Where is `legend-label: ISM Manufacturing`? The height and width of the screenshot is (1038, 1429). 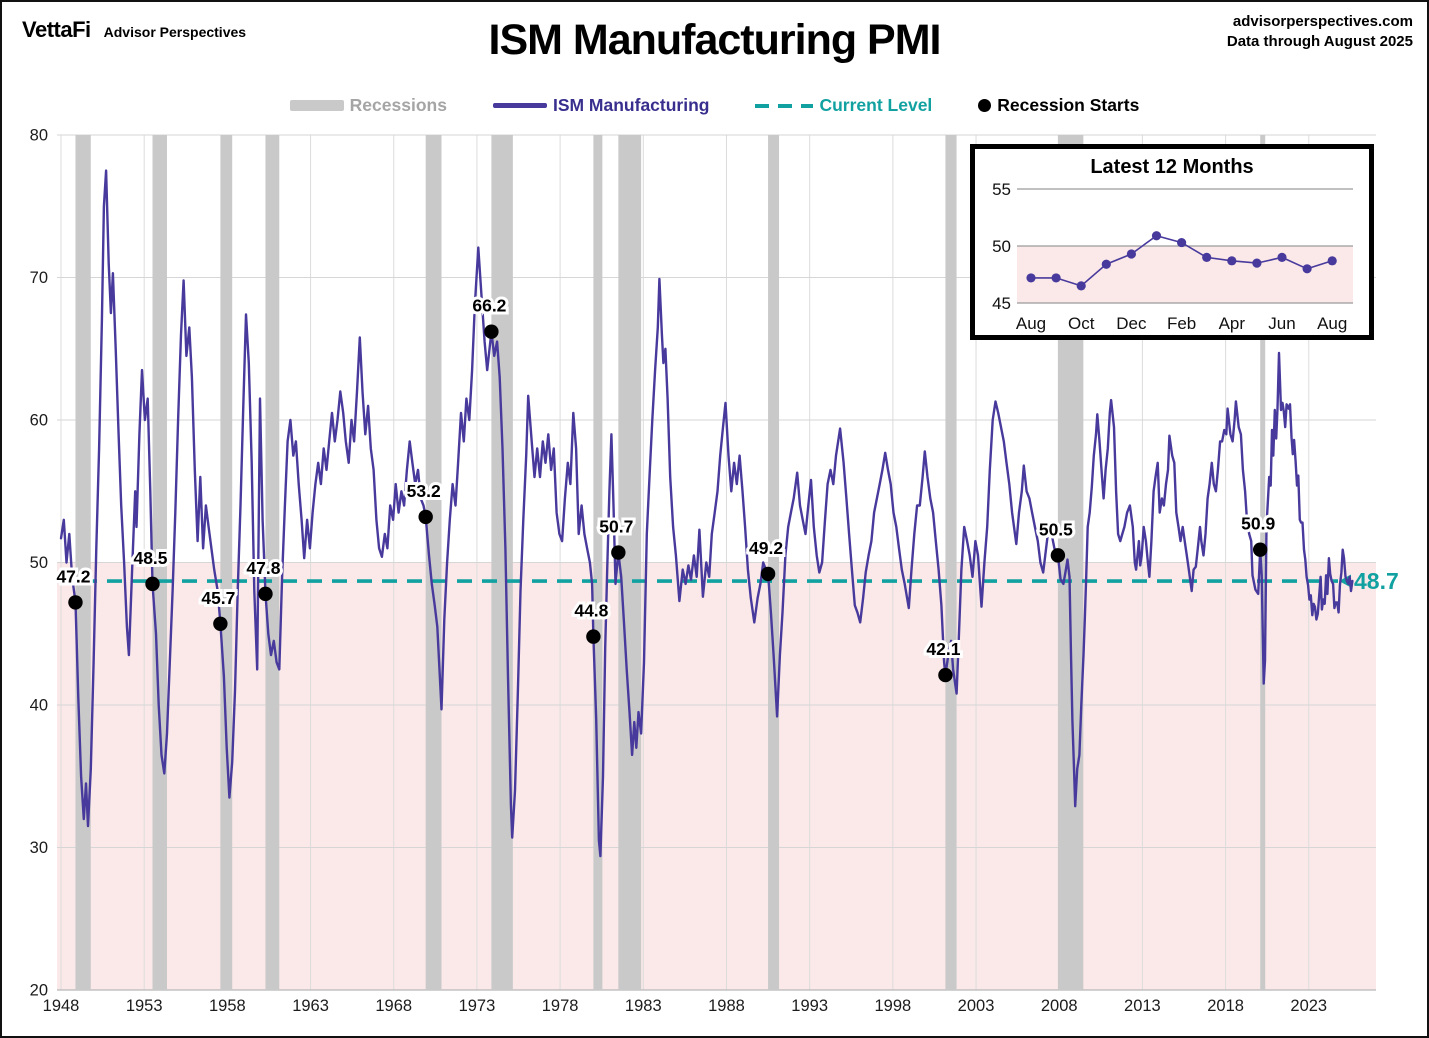
legend-label: ISM Manufacturing is located at coordinates (631, 105).